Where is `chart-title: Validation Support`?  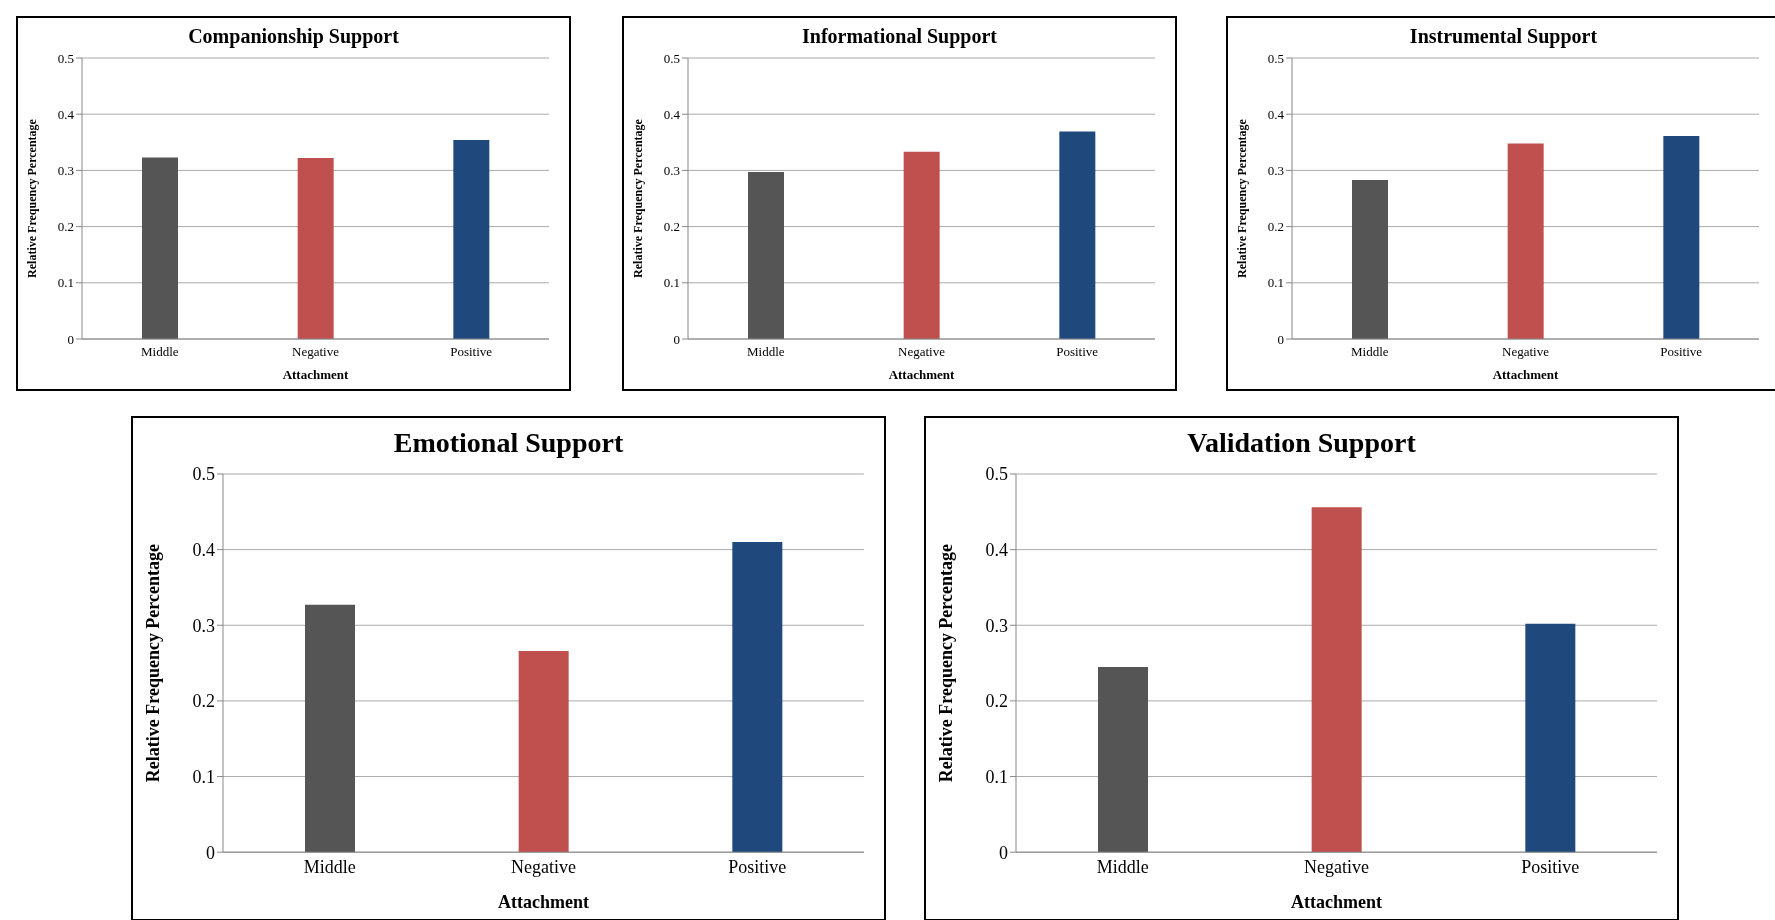
chart-title: Validation Support is located at coordinates (1301, 443).